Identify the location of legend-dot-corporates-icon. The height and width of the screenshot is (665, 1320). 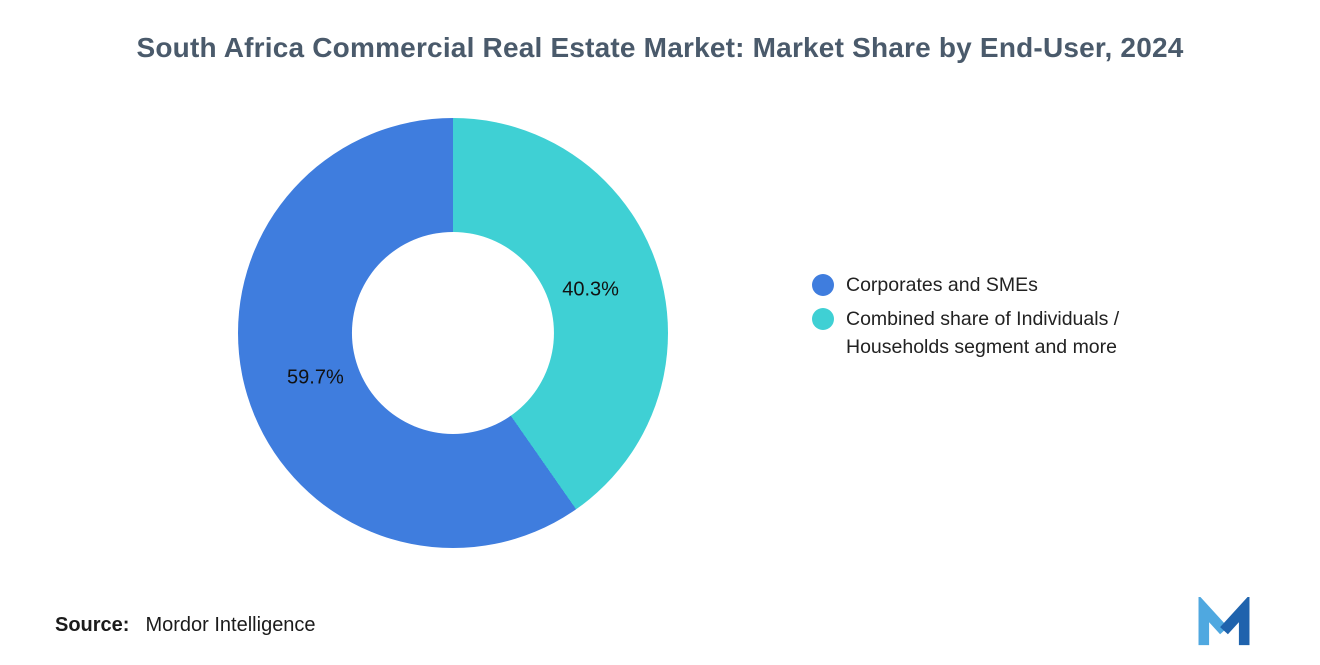
(823, 285).